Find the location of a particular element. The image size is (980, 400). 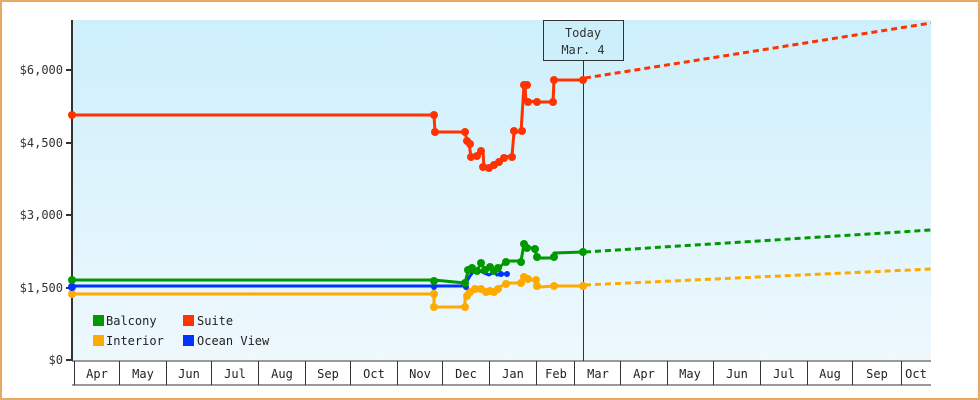

x-tick-label: Jan is located at coordinates (513, 374).